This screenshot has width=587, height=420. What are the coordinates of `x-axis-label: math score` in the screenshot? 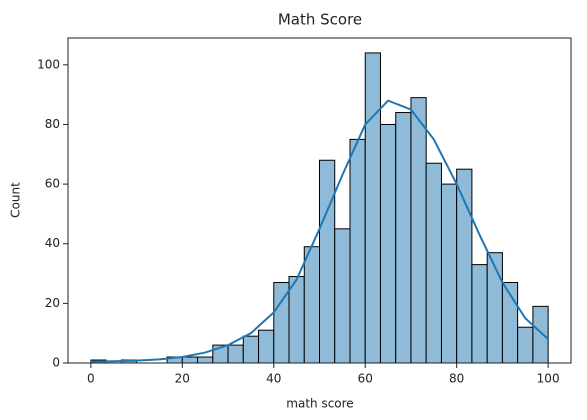 It's located at (319, 404).